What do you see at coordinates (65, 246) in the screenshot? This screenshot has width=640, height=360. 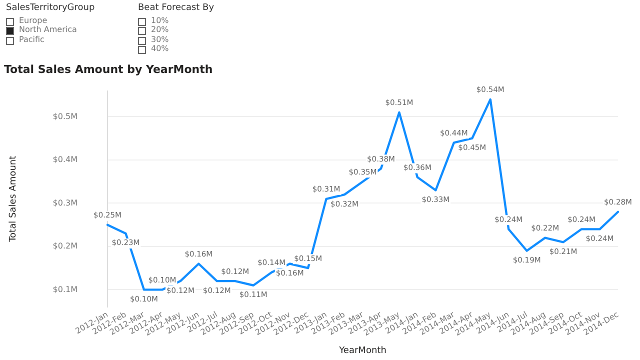 I see `y-tick-label: $0.2M` at bounding box center [65, 246].